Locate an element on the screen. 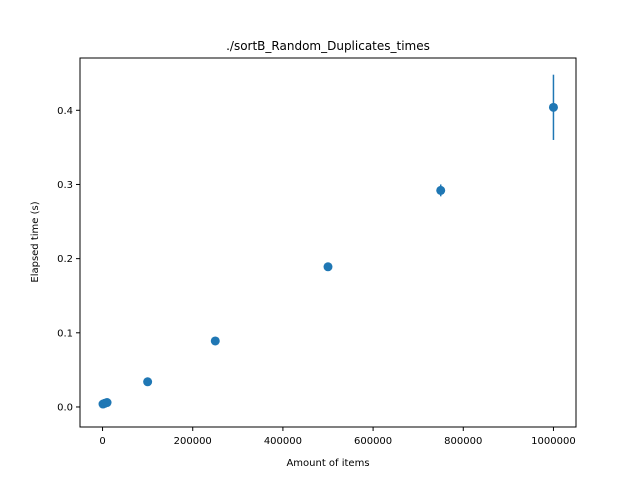 The image size is (640, 480). y-tick-label: 0.4 is located at coordinates (65, 111).